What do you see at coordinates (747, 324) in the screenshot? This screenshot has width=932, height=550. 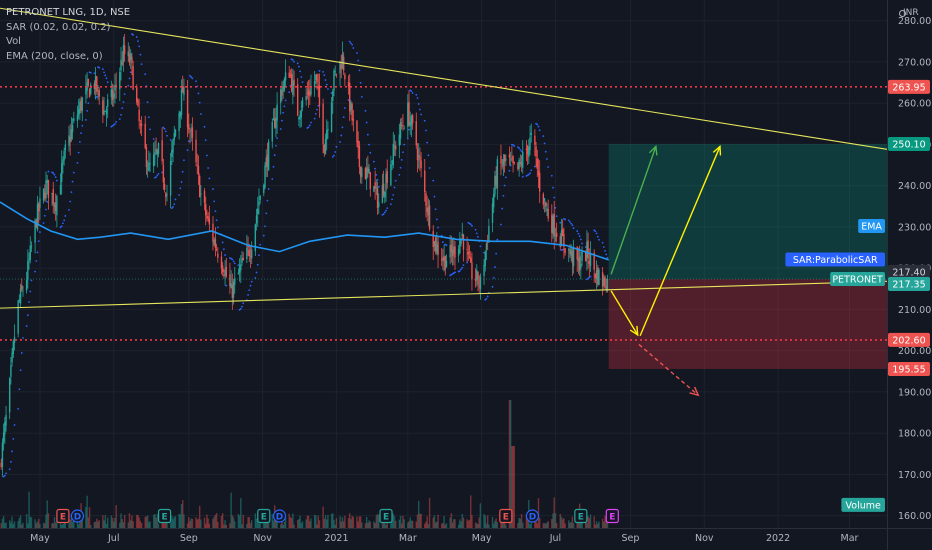 I see `loss-zone` at bounding box center [747, 324].